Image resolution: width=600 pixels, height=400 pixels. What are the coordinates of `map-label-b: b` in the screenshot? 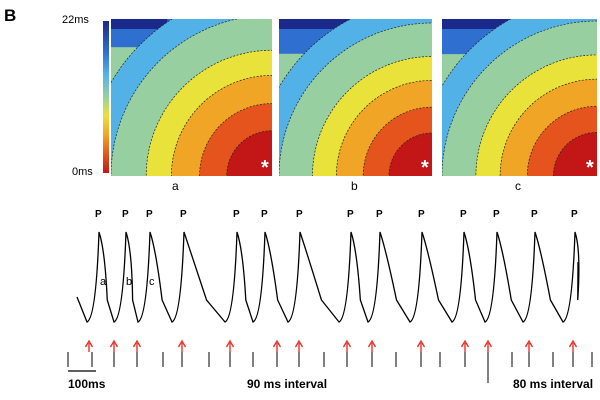 It's located at (354, 186).